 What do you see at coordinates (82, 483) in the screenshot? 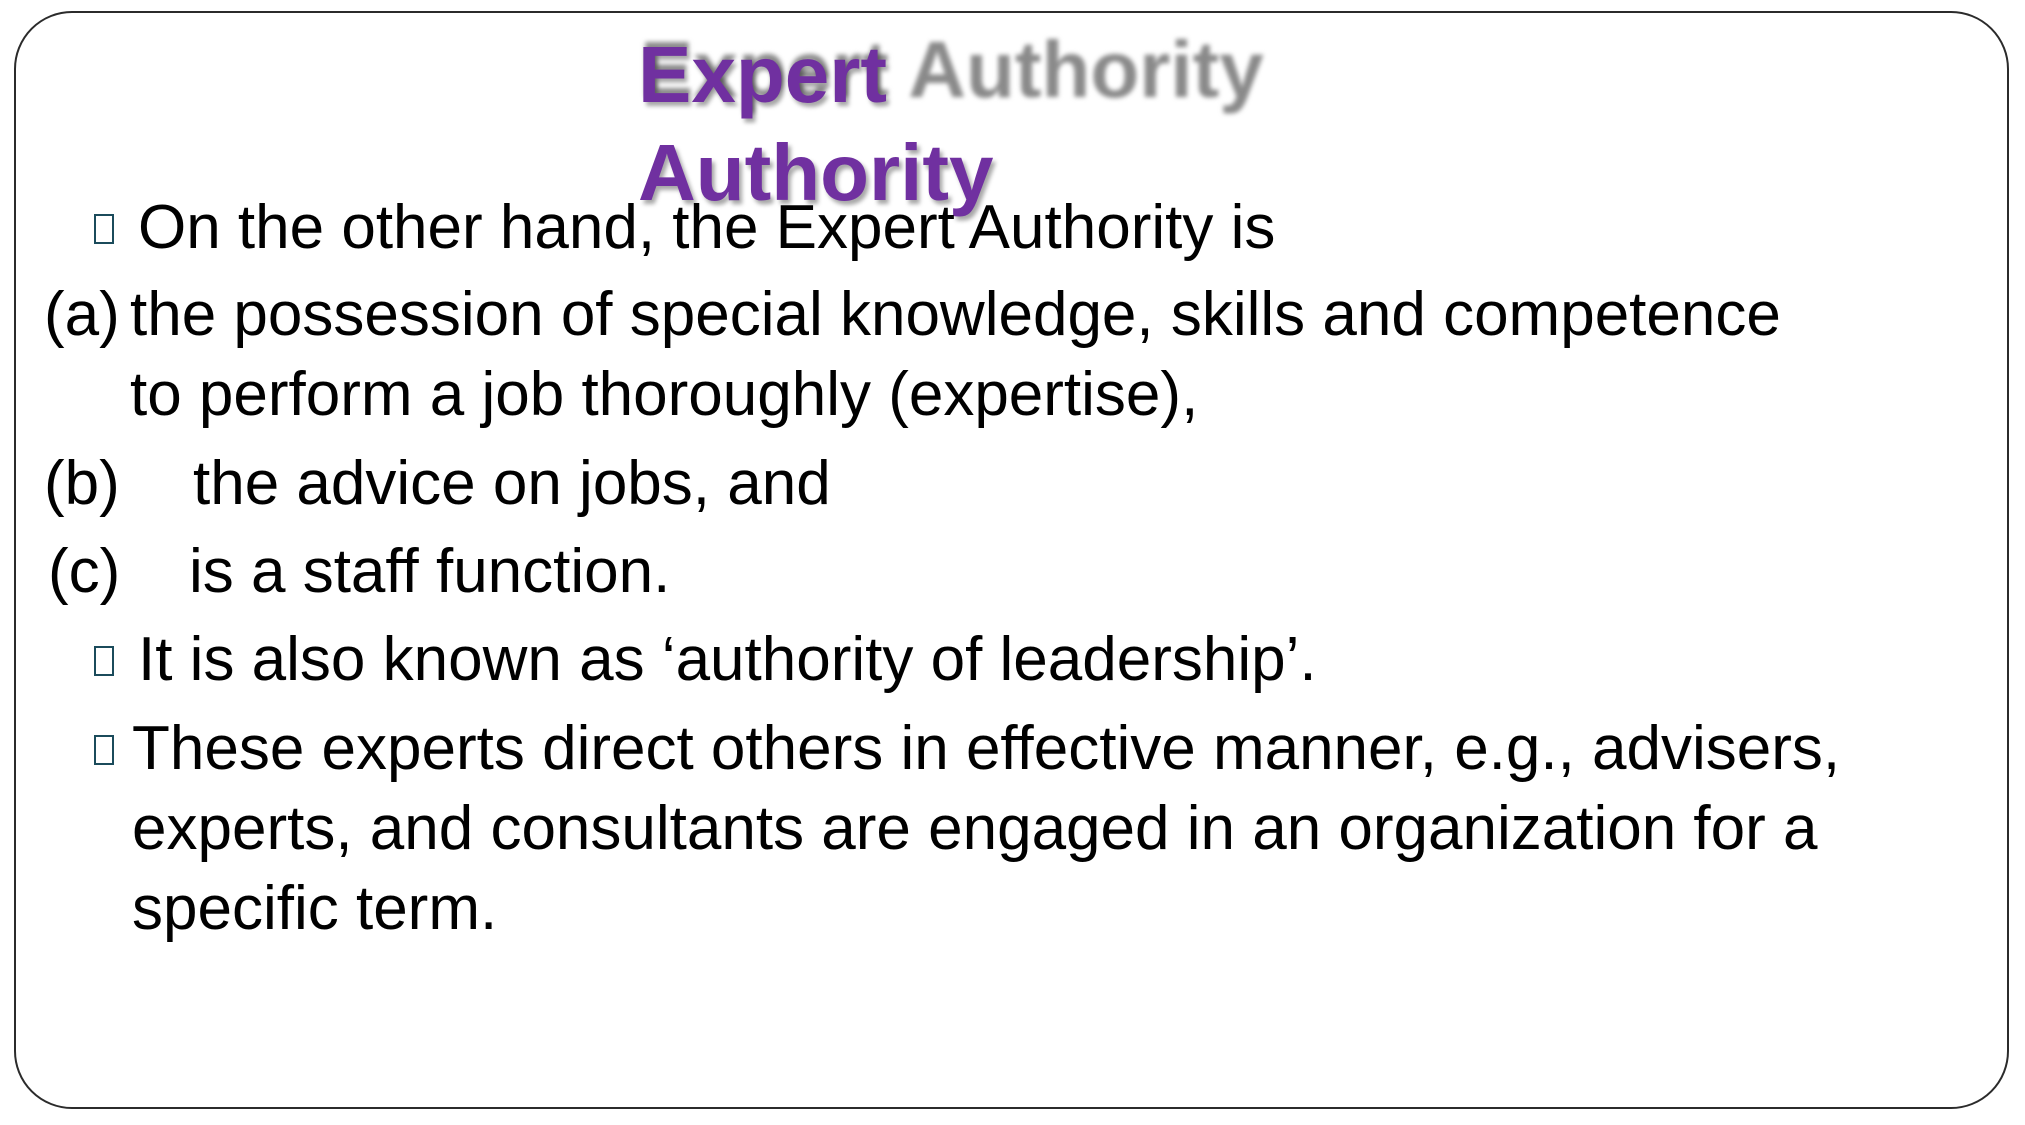
I see `item-b-marker: (b)` at bounding box center [82, 483].